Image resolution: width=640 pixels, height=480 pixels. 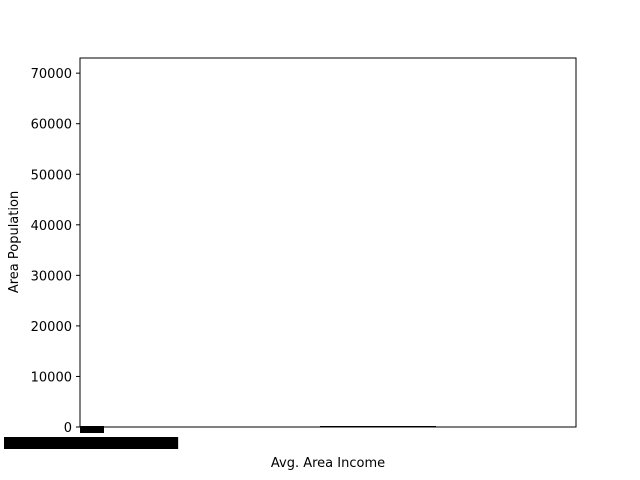 What do you see at coordinates (51, 226) in the screenshot?
I see `y-tick-label: 40000` at bounding box center [51, 226].